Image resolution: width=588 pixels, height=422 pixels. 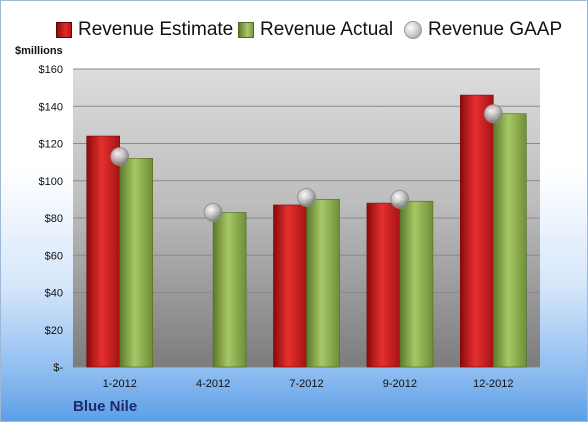 I want to click on y-tick-label: $80, so click(x=54, y=219).